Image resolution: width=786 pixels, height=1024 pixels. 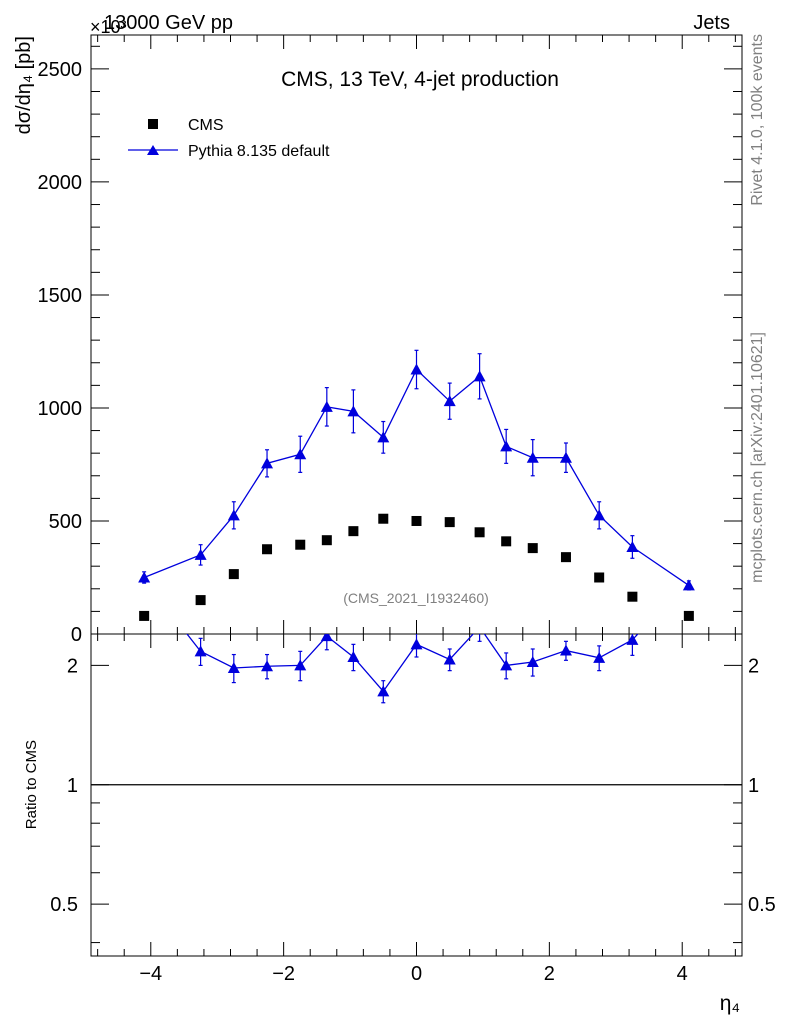 I want to click on legend-cms-marker, so click(x=153, y=124).